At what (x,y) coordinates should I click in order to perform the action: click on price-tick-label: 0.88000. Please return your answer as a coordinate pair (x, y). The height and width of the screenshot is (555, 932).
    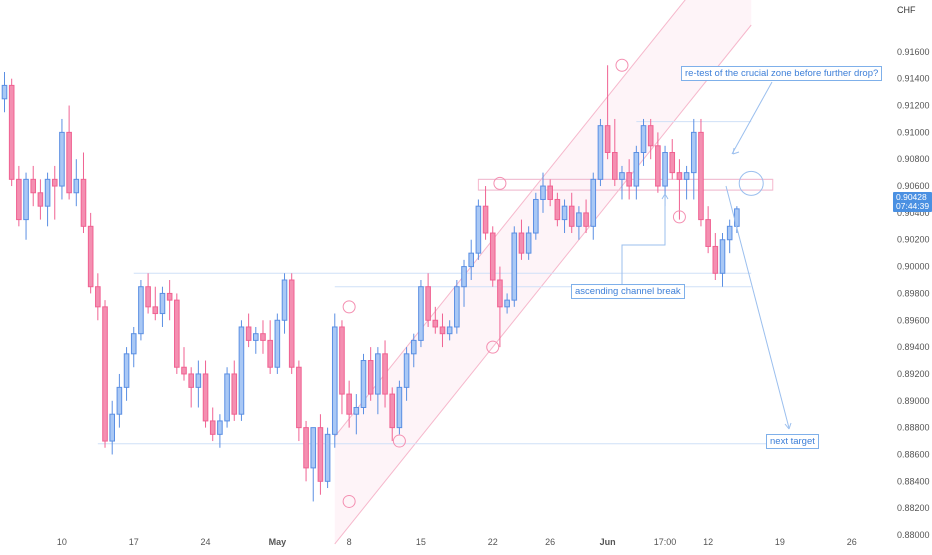
    Looking at the image, I should click on (913, 535).